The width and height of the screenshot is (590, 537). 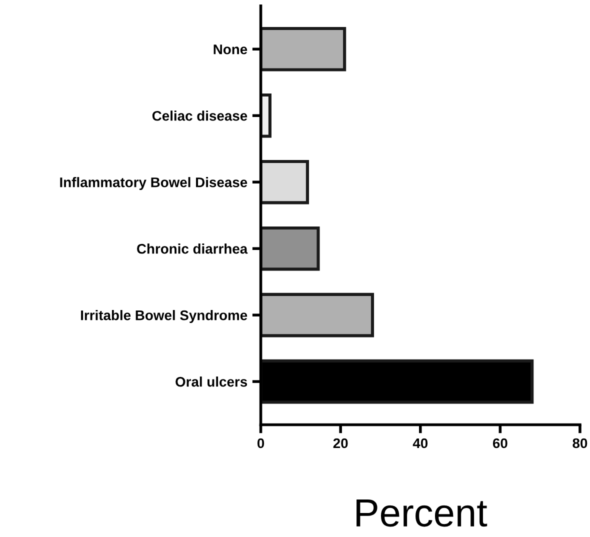 What do you see at coordinates (260, 443) in the screenshot?
I see `x-tick-label: 0` at bounding box center [260, 443].